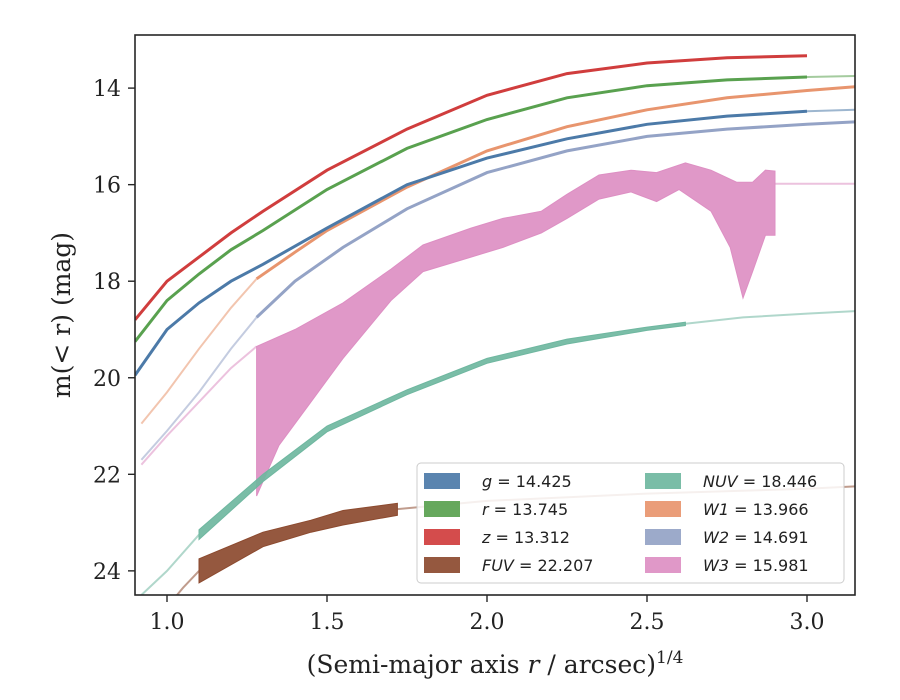  What do you see at coordinates (107, 282) in the screenshot?
I see `y-tick-label: 18` at bounding box center [107, 282].